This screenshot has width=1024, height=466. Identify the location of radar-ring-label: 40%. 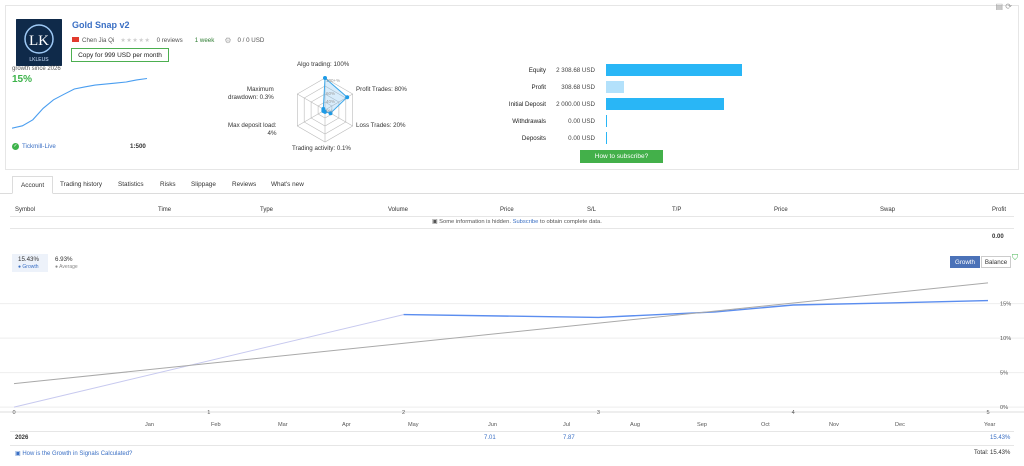
(330, 101).